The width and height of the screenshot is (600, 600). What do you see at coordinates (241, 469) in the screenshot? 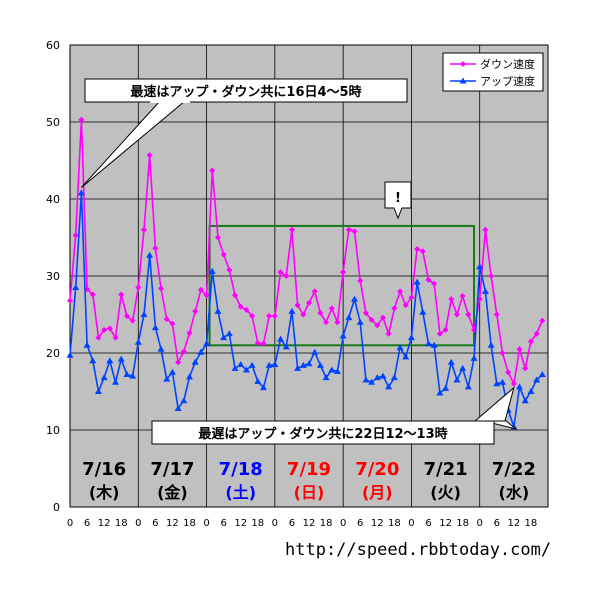
I see `day-date-label: 7/18` at bounding box center [241, 469].